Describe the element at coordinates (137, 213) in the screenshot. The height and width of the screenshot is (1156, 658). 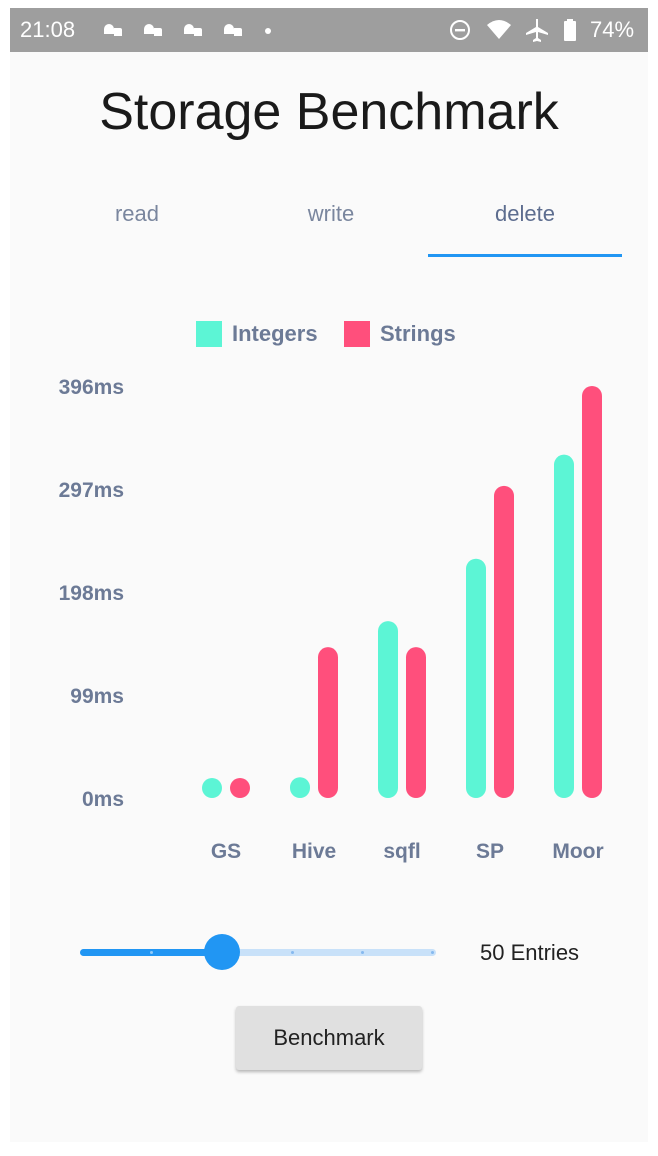
I see `tab-read: read` at that location.